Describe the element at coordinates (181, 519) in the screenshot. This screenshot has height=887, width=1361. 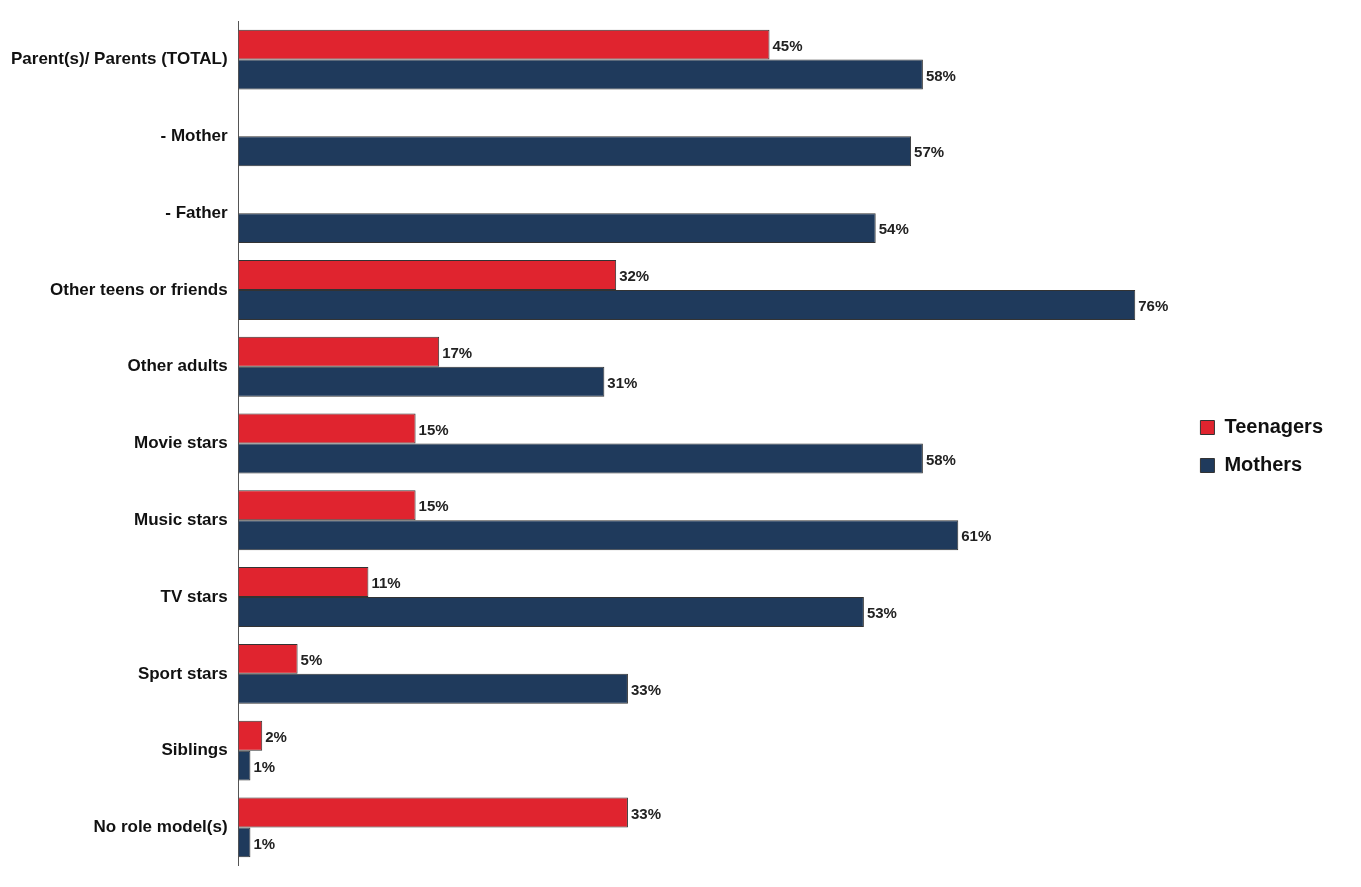
I see `y-tick-label: Music stars` at that location.